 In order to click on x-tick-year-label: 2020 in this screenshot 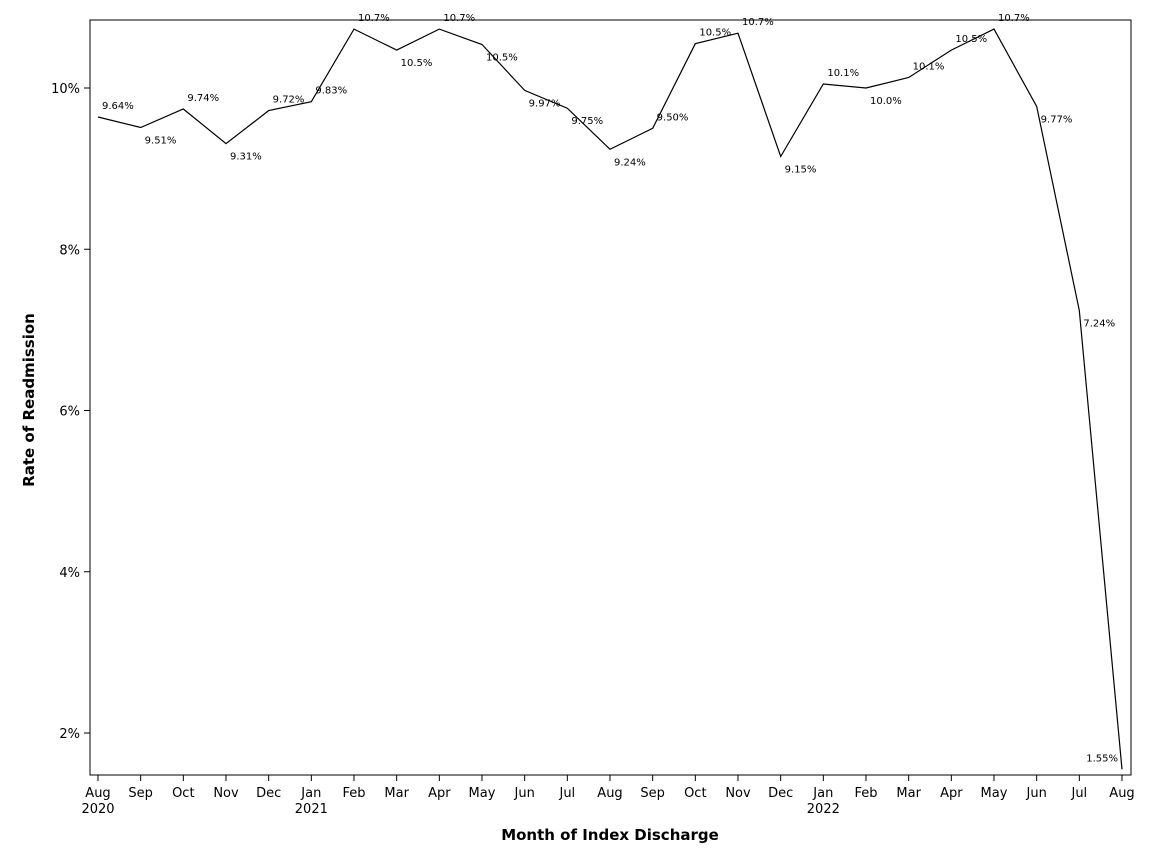, I will do `click(97, 809)`.